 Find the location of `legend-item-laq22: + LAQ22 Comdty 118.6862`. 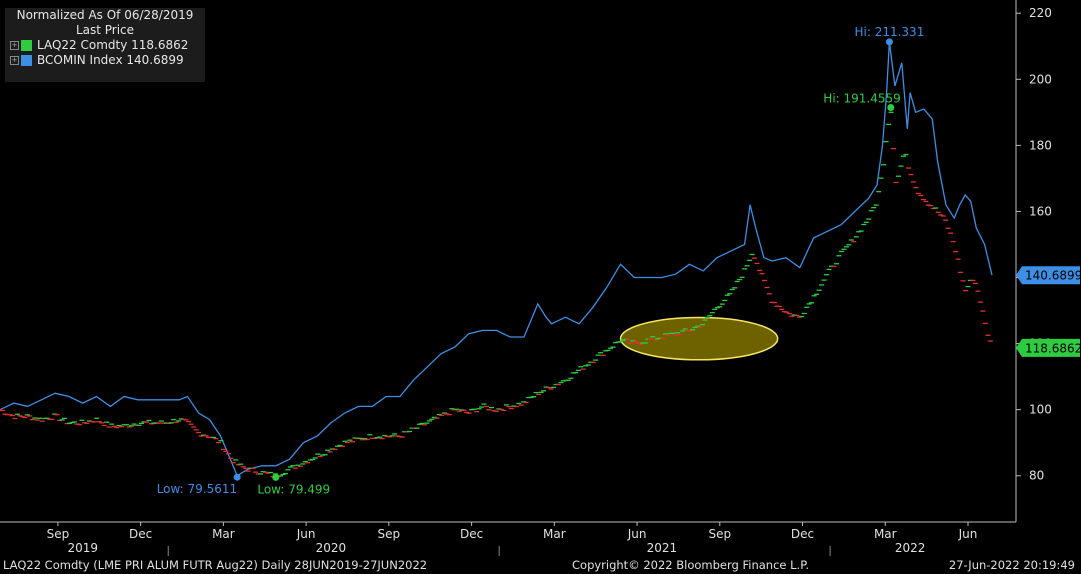

legend-item-laq22: + LAQ22 Comdty 118.6862 is located at coordinates (105, 45).